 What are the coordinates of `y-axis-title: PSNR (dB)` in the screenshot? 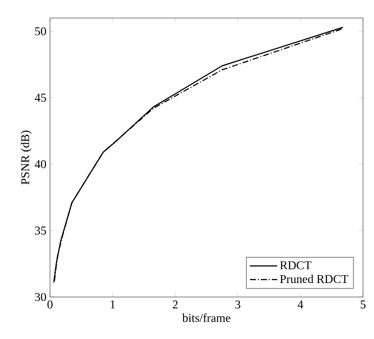 It's located at (26, 157).